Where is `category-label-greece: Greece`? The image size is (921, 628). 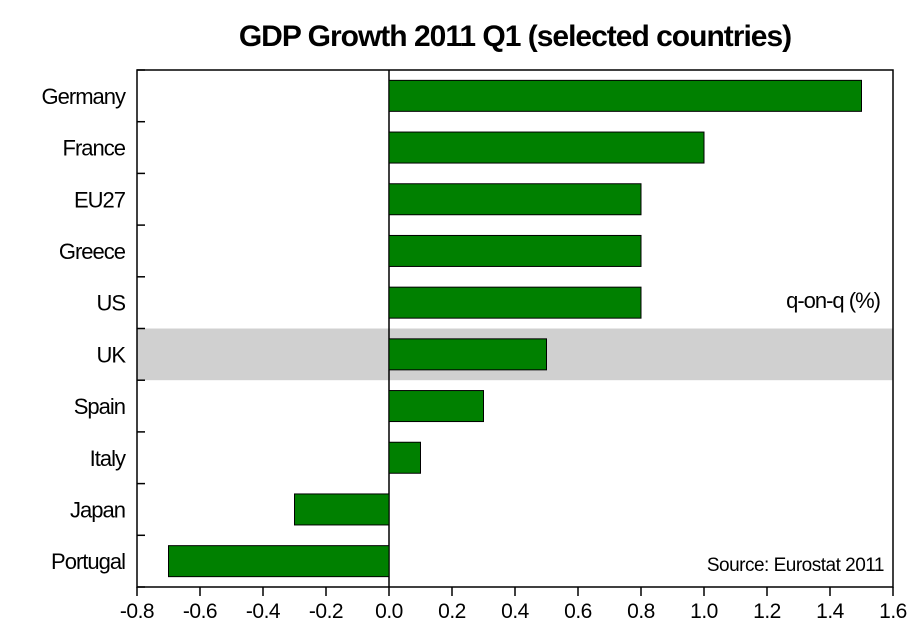
category-label-greece: Greece is located at coordinates (92, 251).